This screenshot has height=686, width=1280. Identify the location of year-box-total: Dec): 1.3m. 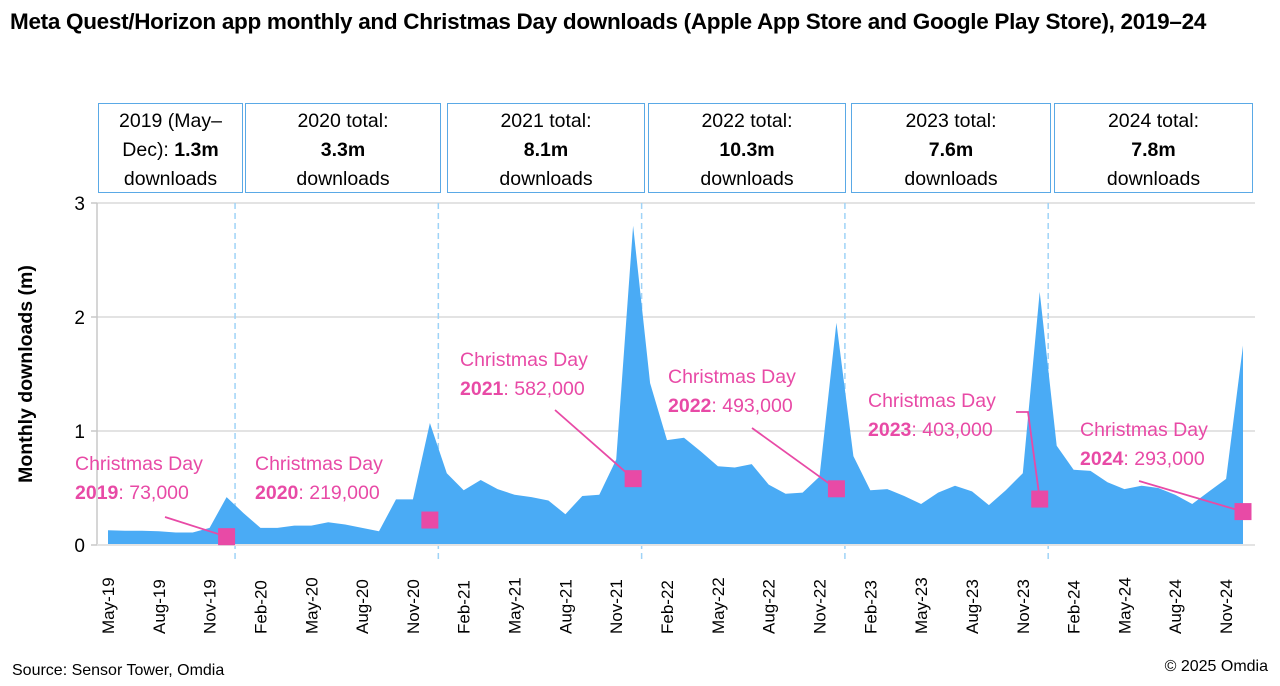
(170, 150).